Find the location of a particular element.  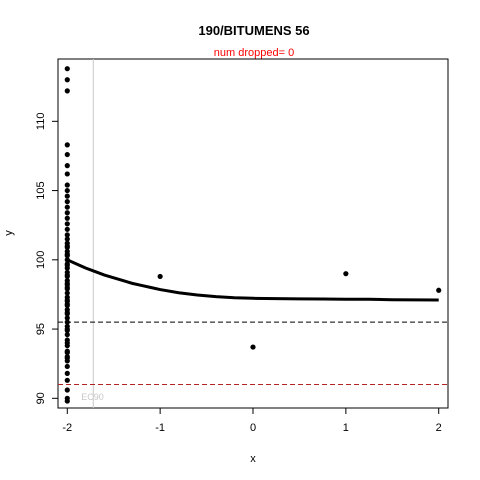

fitted-curve-group is located at coordinates (252, 280).